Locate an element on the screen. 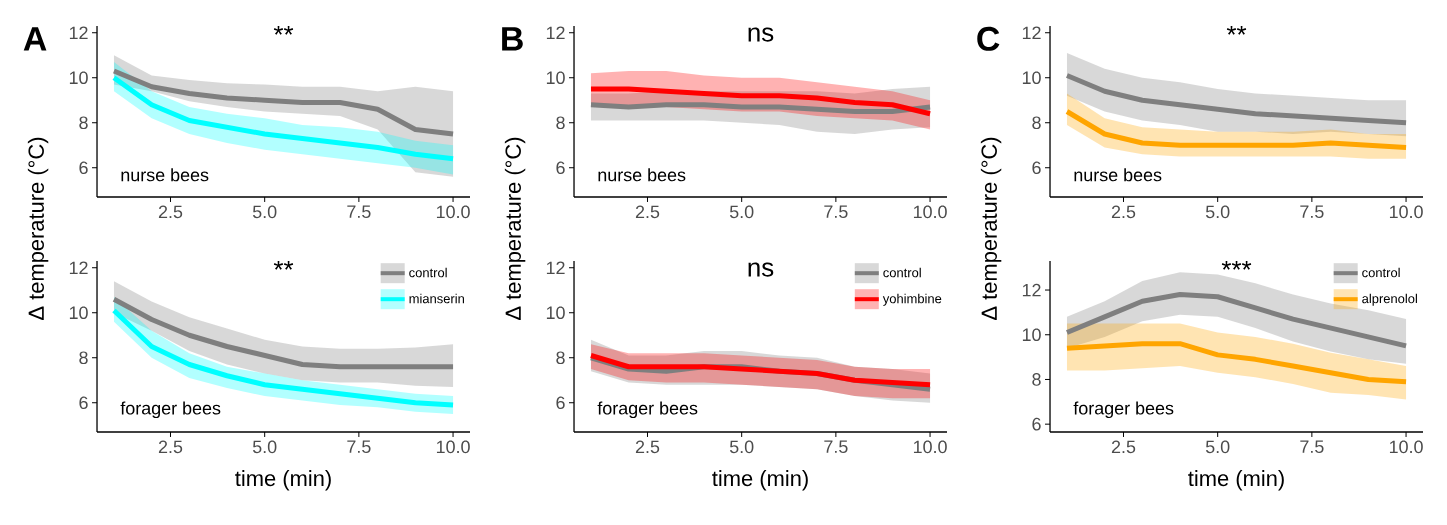  annotation: *** is located at coordinates (1236, 265).